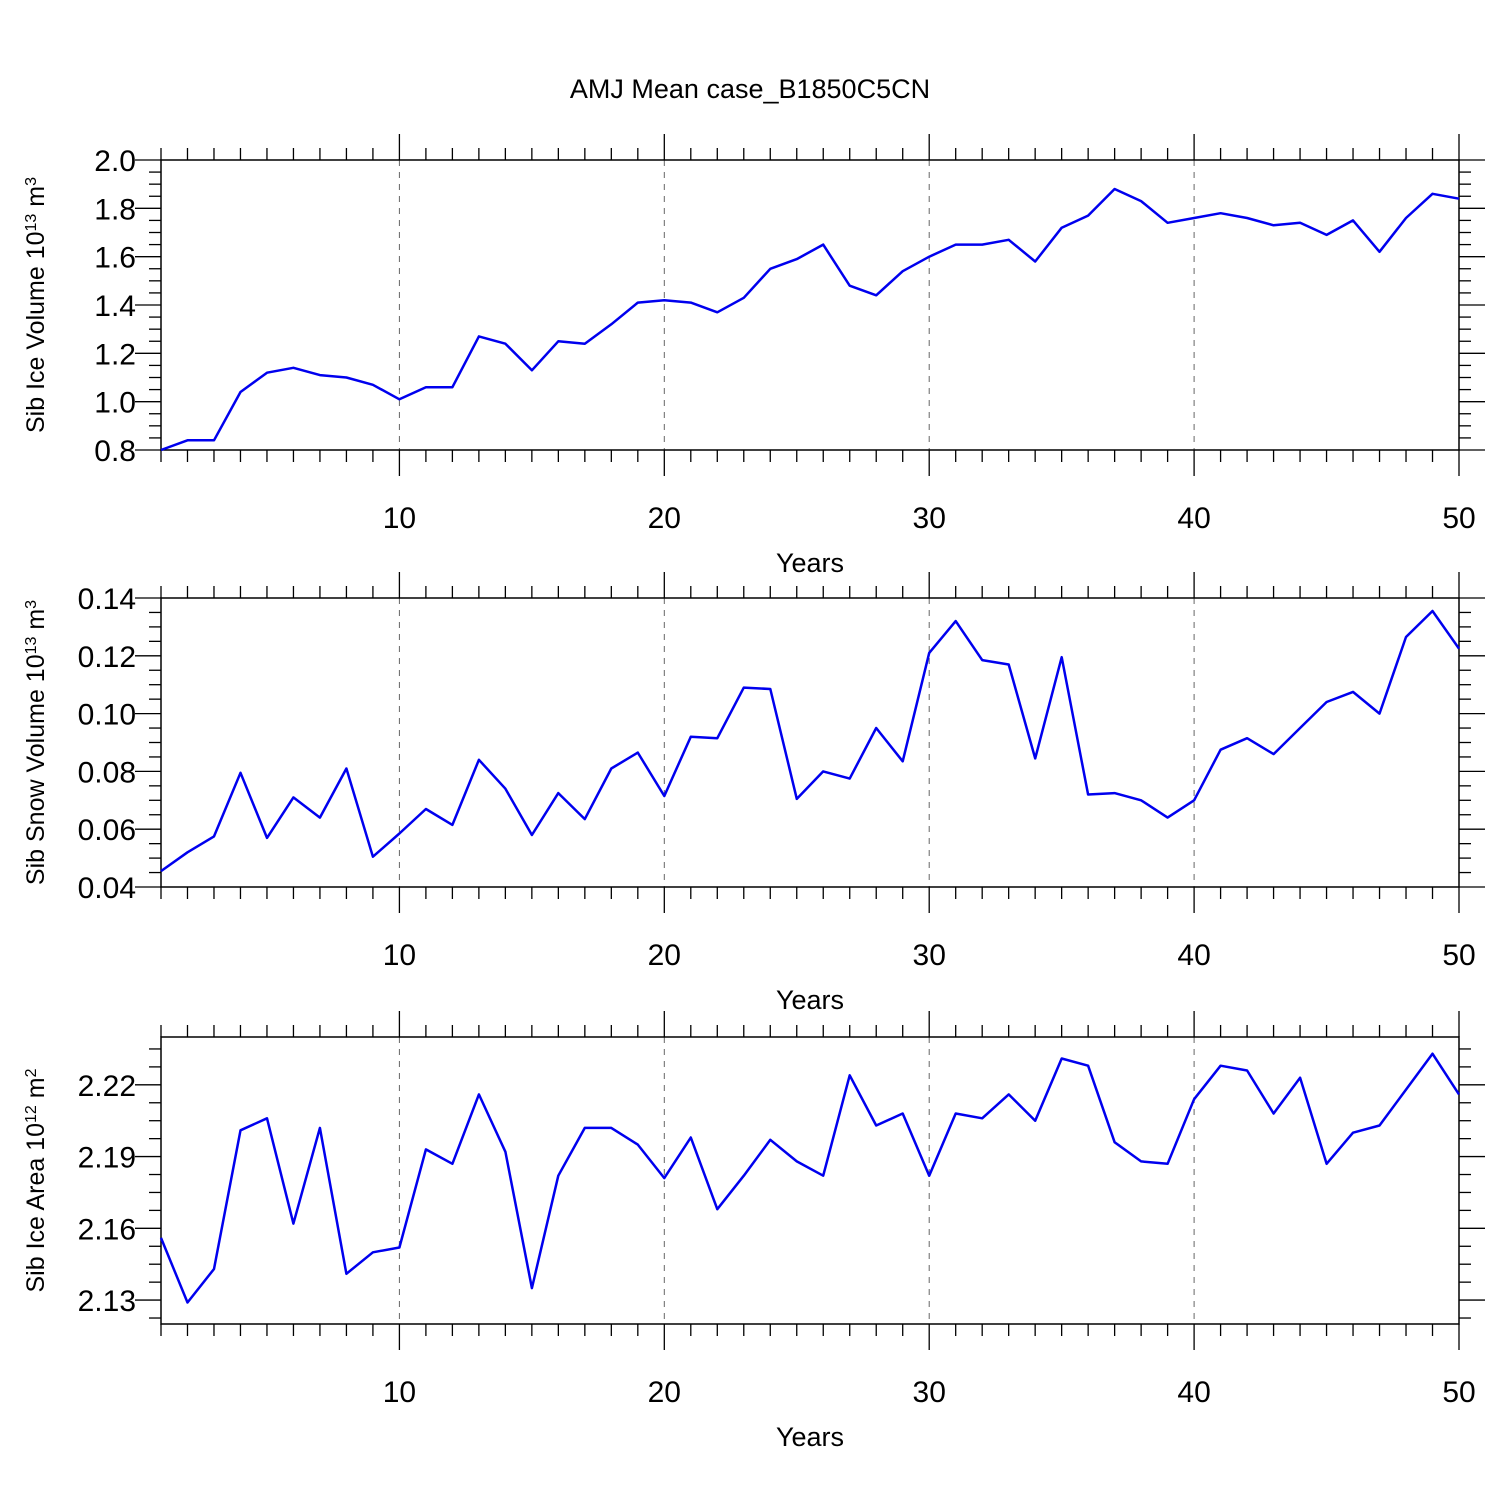 This screenshot has width=1500, height=1505. I want to click on y-axis-label: Sib Snow Volume 1013 m3, so click(36, 742).